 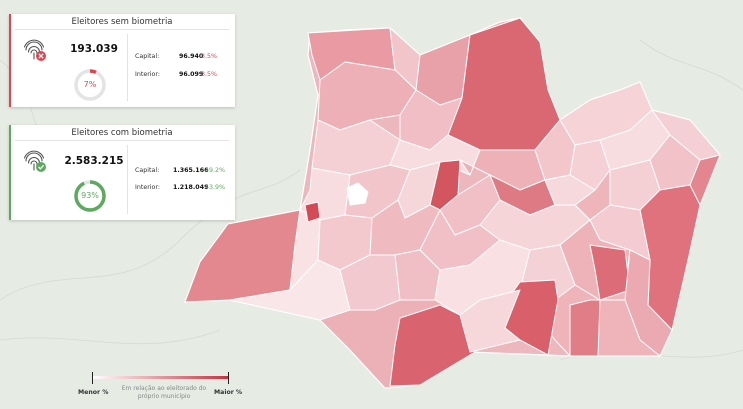 I want to click on legend-gradient, so click(x=160, y=377).